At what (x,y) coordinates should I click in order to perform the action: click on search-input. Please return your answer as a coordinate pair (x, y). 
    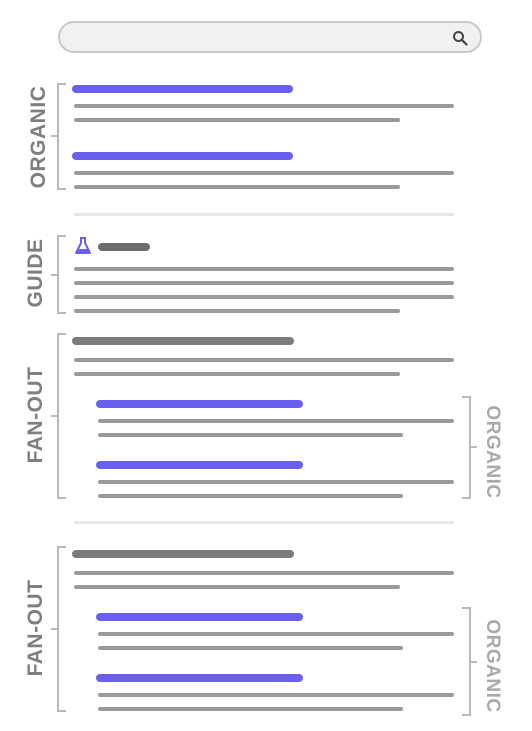
    Looking at the image, I should click on (270, 37).